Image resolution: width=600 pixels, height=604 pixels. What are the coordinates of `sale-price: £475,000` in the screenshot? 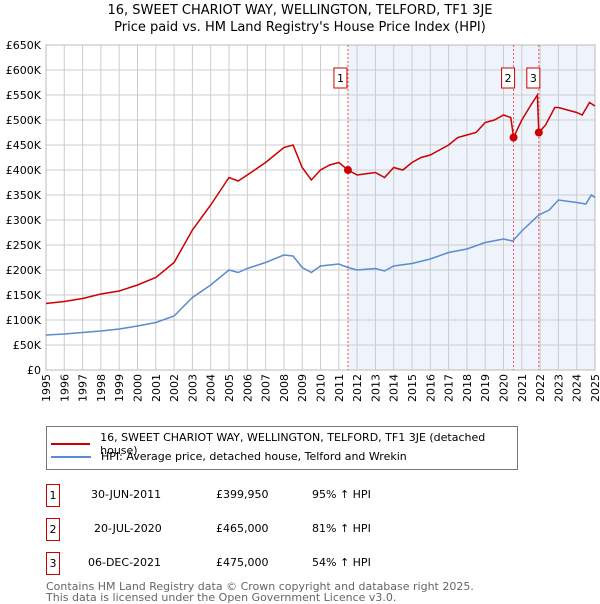 It's located at (242, 562).